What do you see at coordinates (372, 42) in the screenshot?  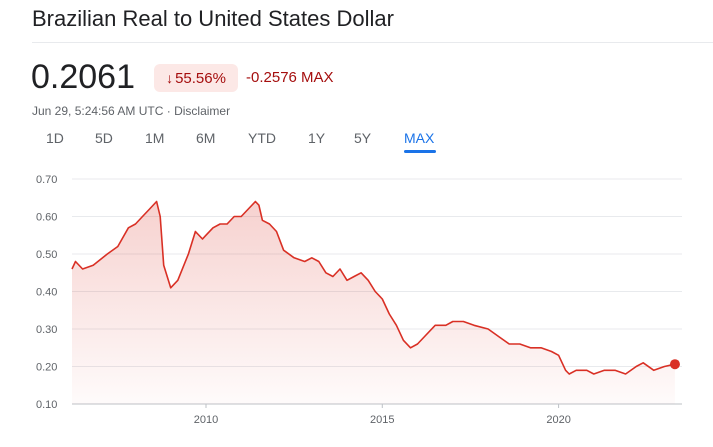 I see `title-divider` at bounding box center [372, 42].